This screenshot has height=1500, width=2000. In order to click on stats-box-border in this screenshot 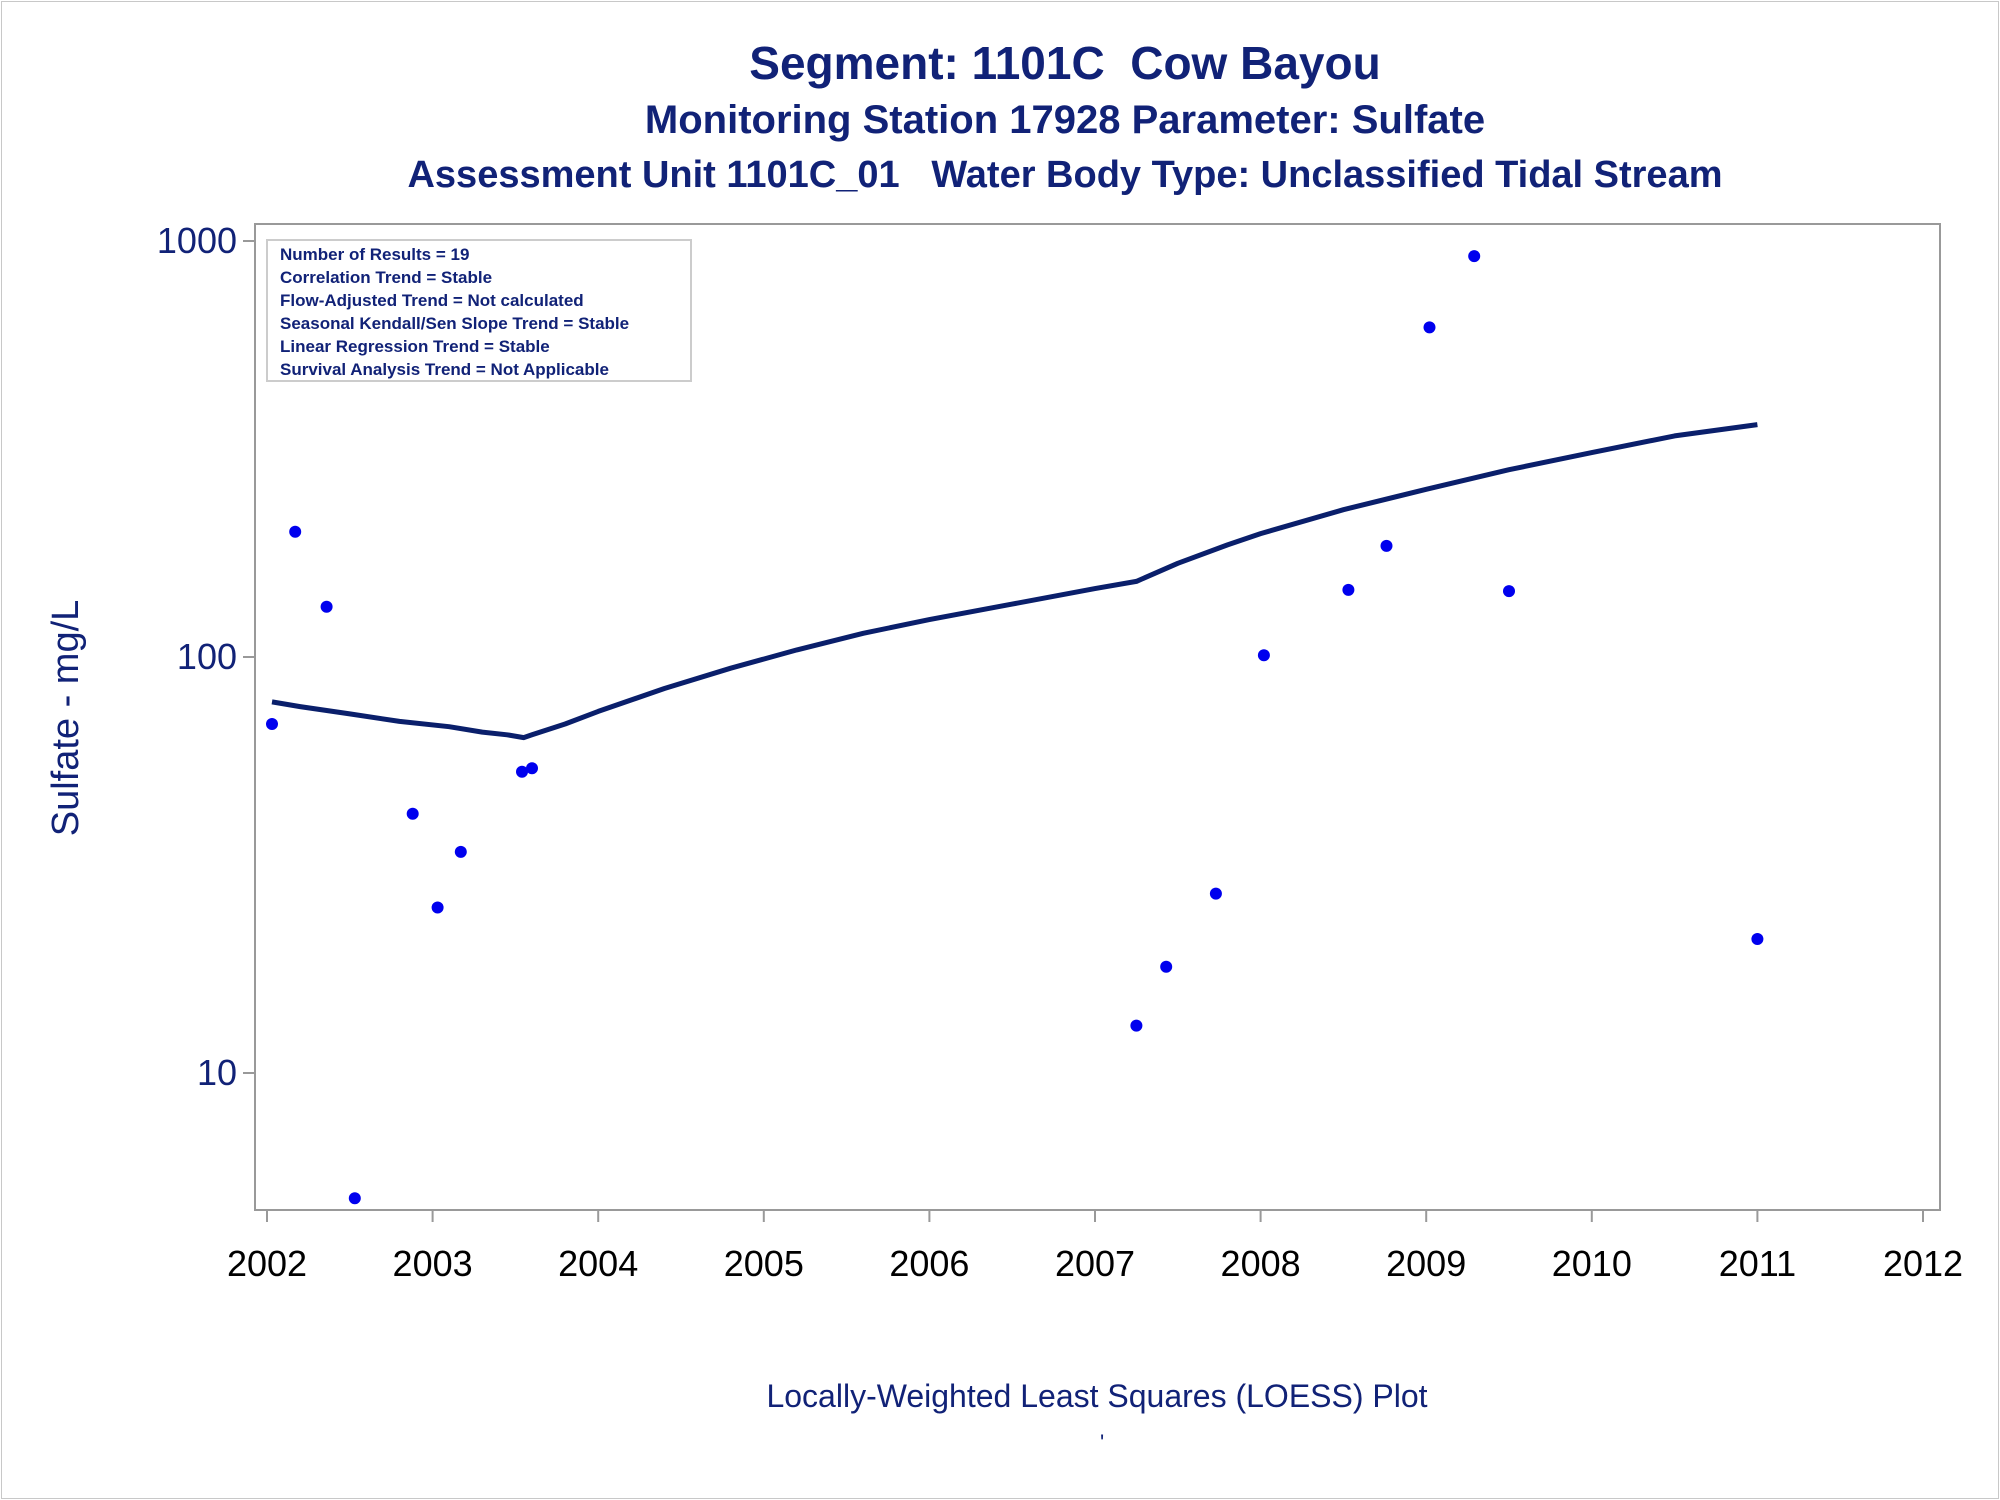, I will do `click(479, 310)`.